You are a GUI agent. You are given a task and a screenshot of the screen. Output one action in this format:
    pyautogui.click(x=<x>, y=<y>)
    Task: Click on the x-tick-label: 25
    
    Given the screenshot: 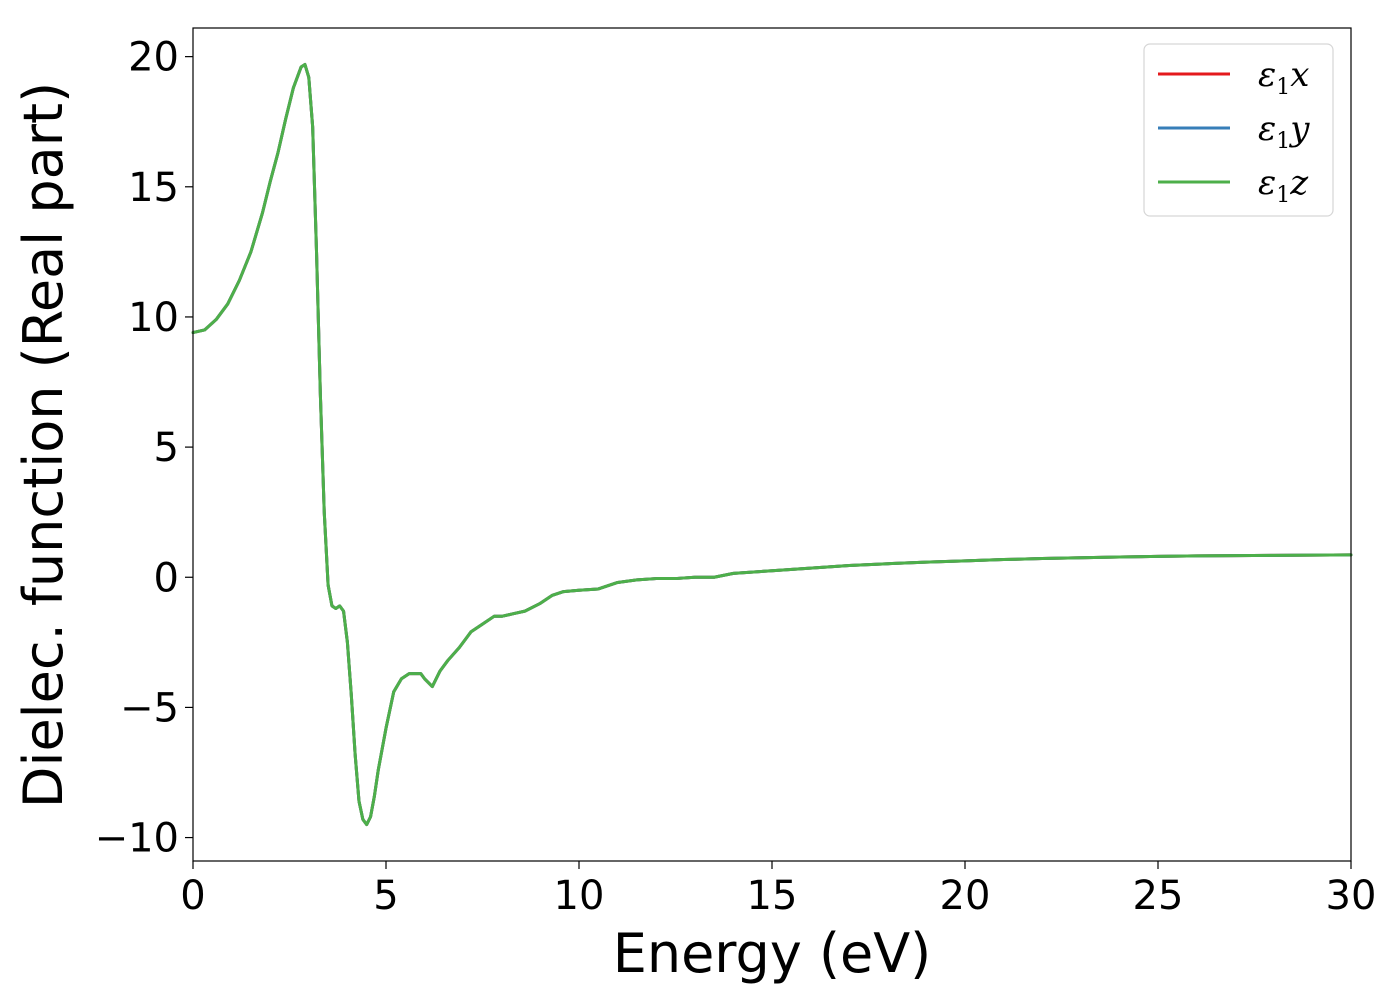 What is the action you would take?
    pyautogui.click(x=1158, y=896)
    